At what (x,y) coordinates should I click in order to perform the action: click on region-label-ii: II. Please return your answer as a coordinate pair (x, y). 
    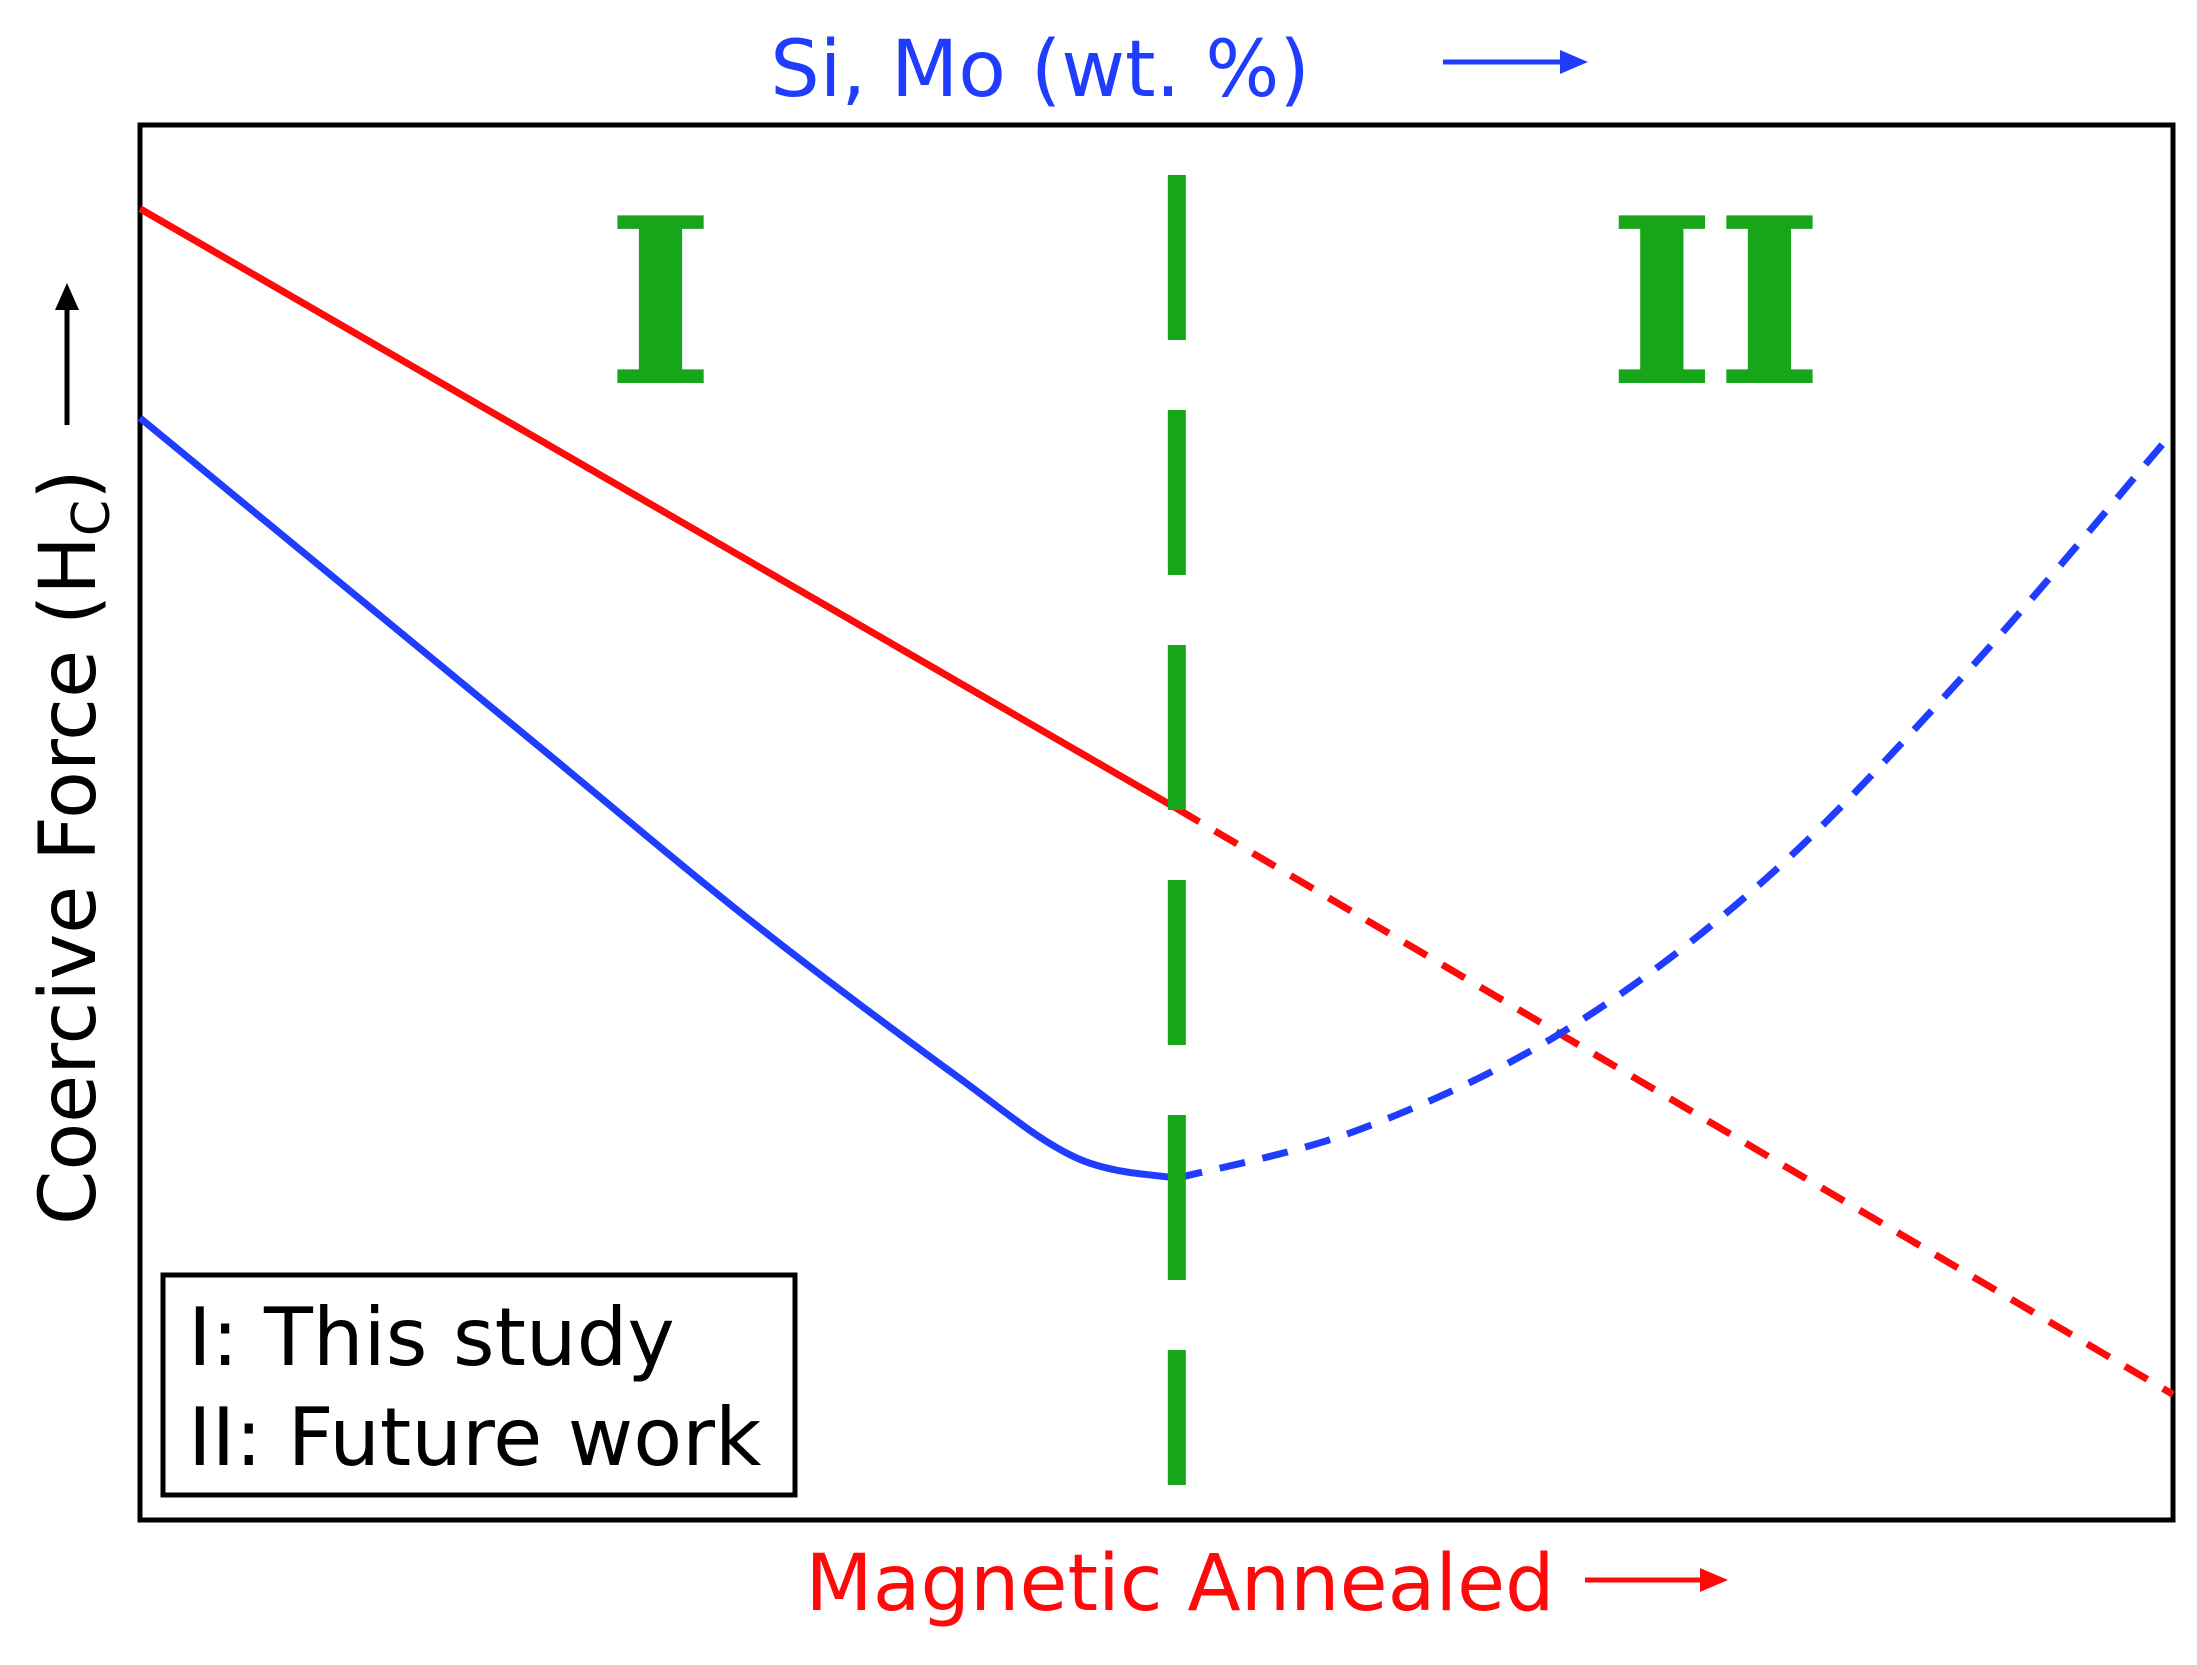
    Looking at the image, I should click on (1715, 303).